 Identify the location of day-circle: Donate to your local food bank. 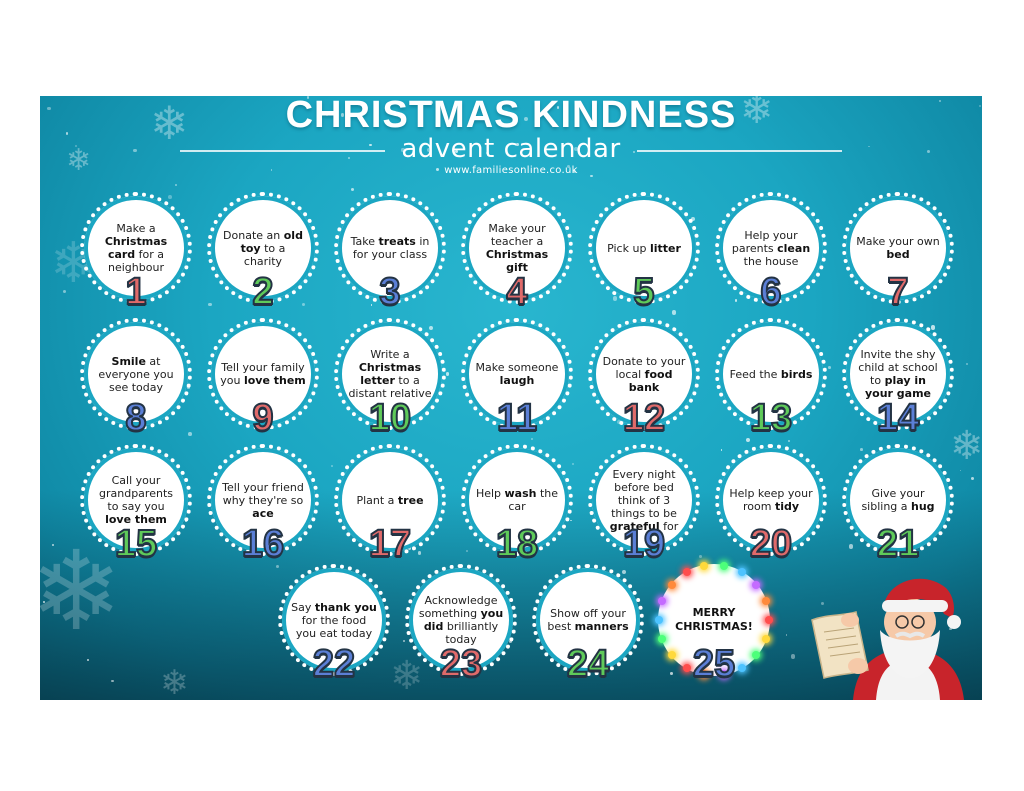
(644, 374).